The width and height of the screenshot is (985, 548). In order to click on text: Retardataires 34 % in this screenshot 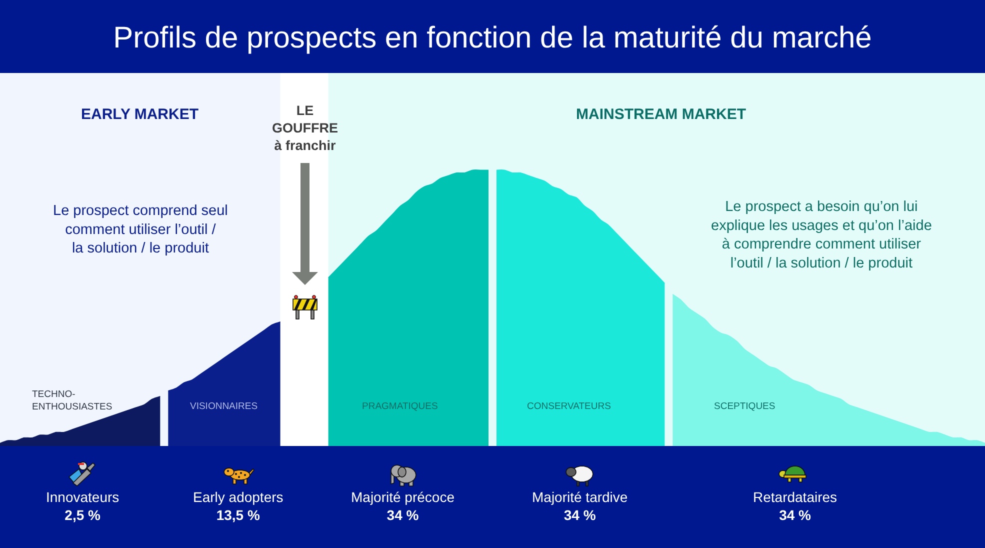, I will do `click(795, 506)`.